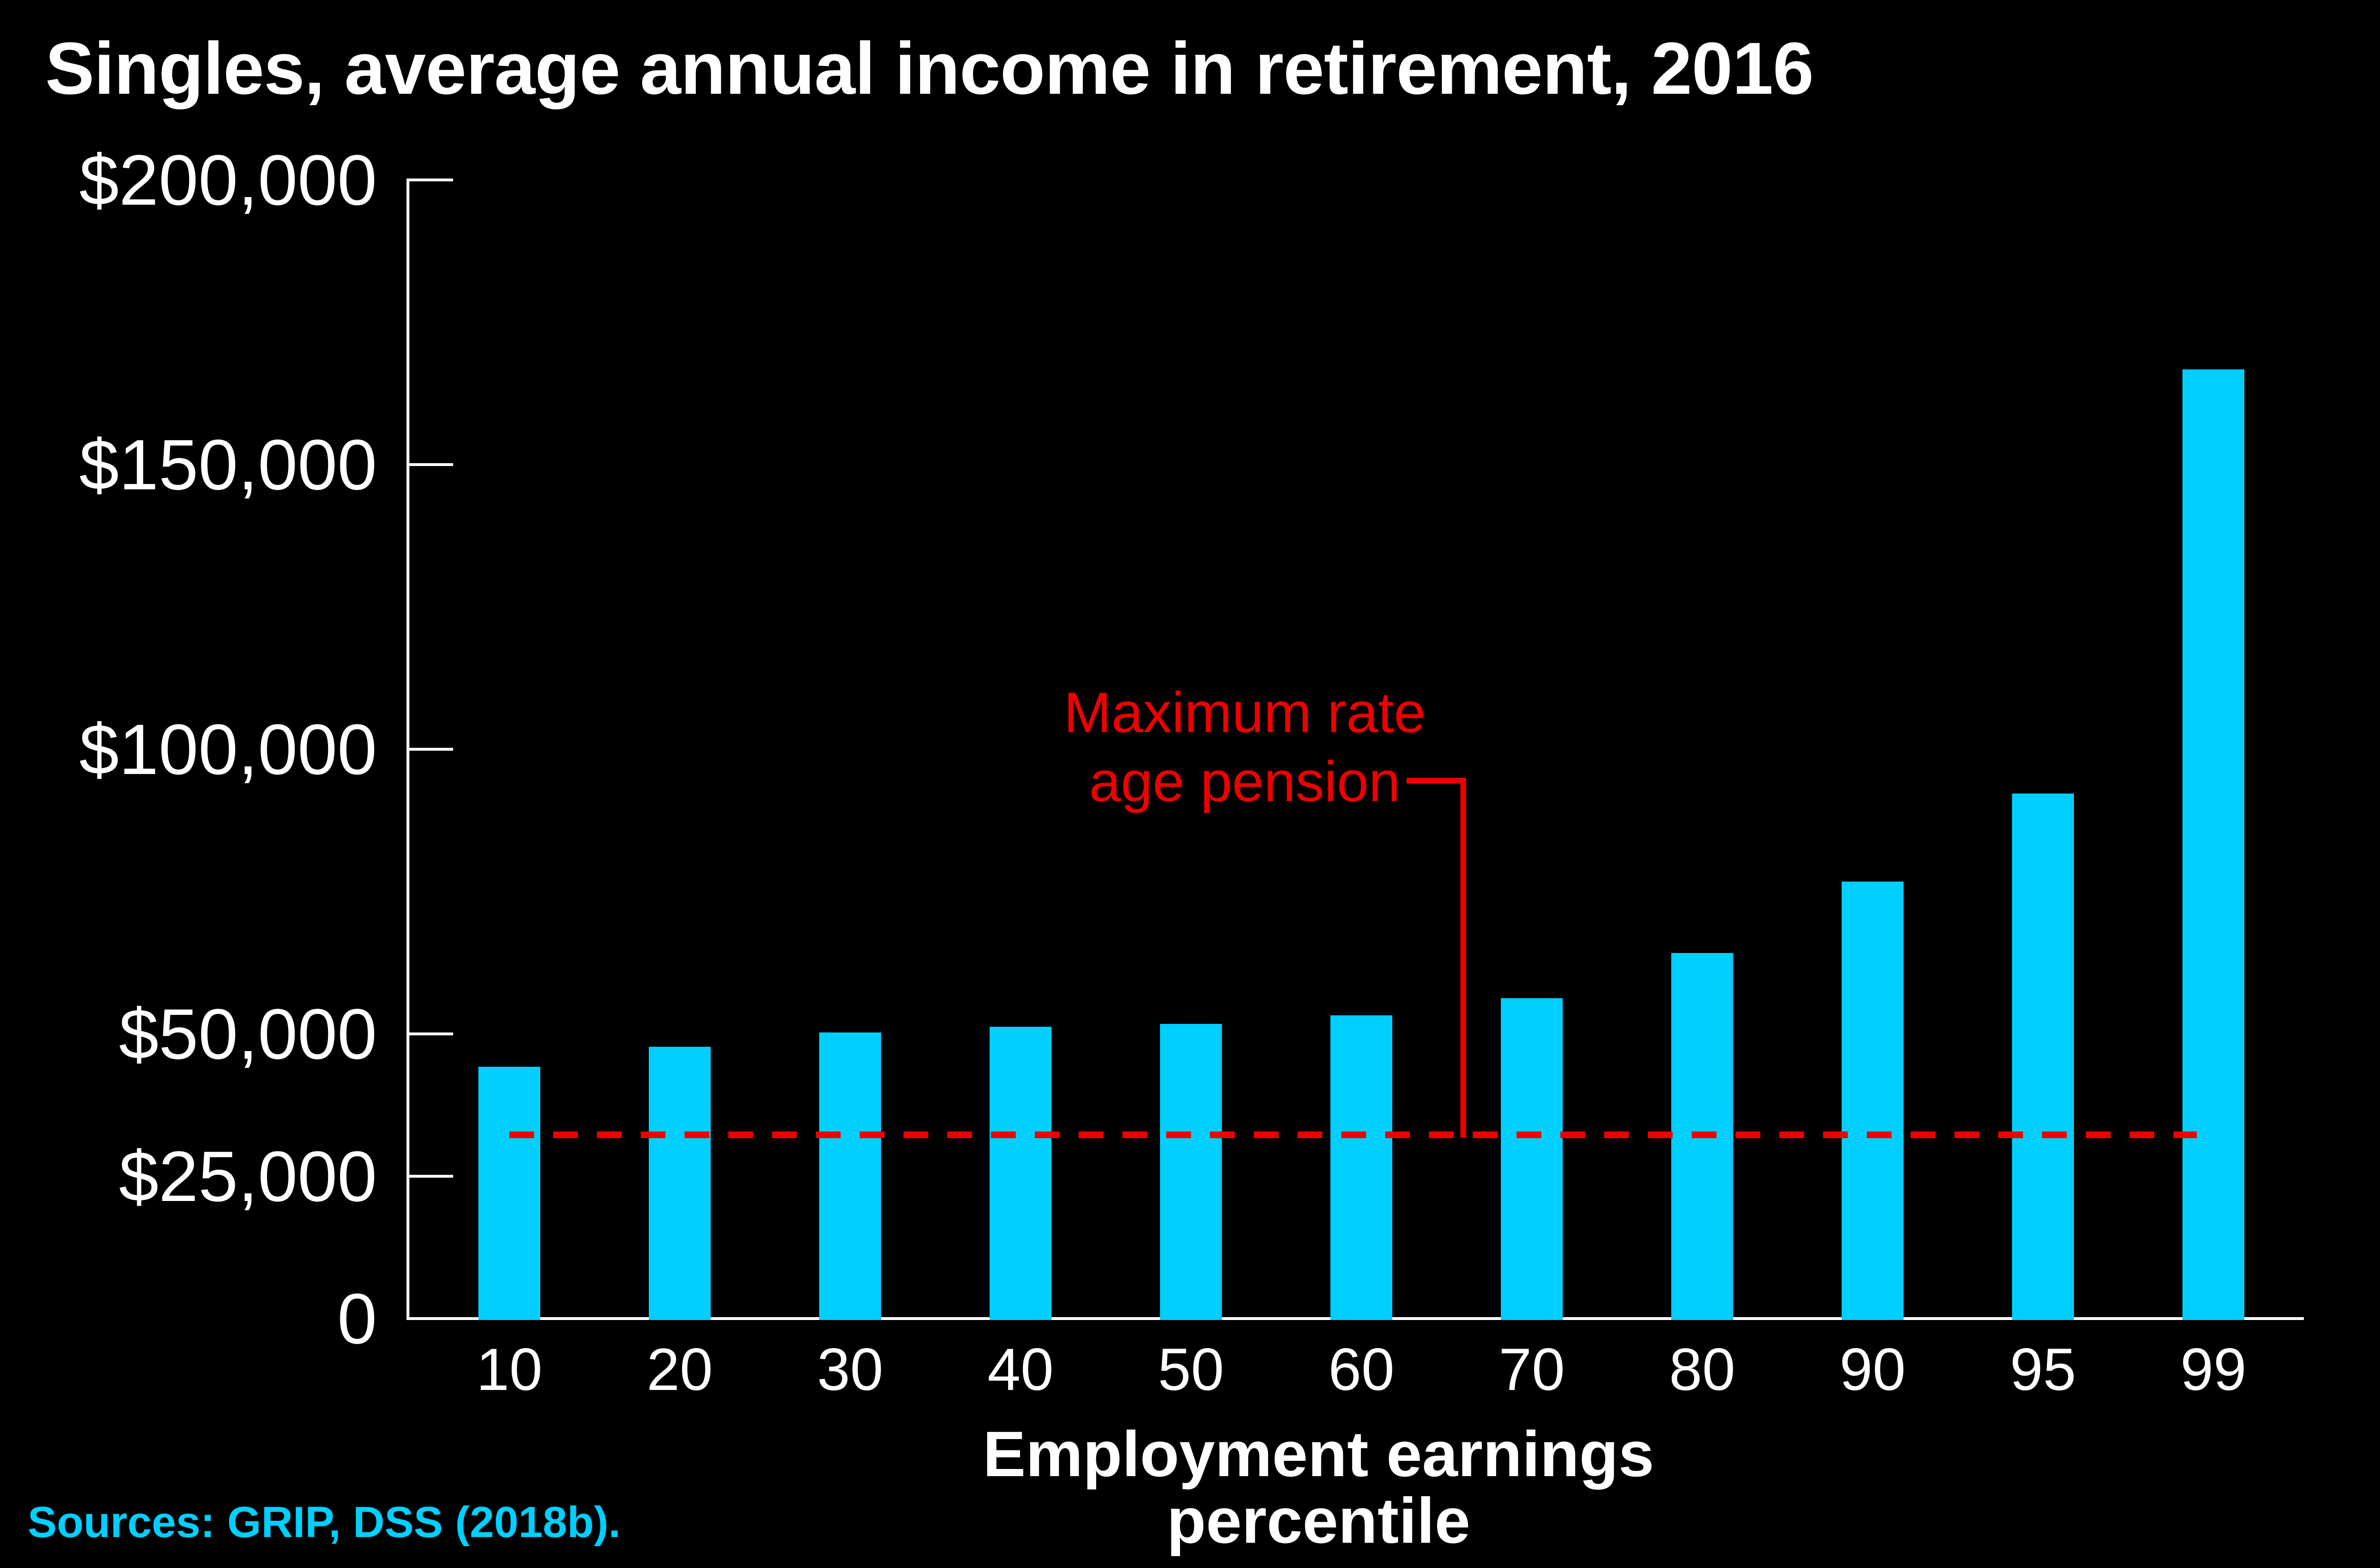 The width and height of the screenshot is (2380, 1568). I want to click on x-tick-label: 80, so click(1702, 1370).